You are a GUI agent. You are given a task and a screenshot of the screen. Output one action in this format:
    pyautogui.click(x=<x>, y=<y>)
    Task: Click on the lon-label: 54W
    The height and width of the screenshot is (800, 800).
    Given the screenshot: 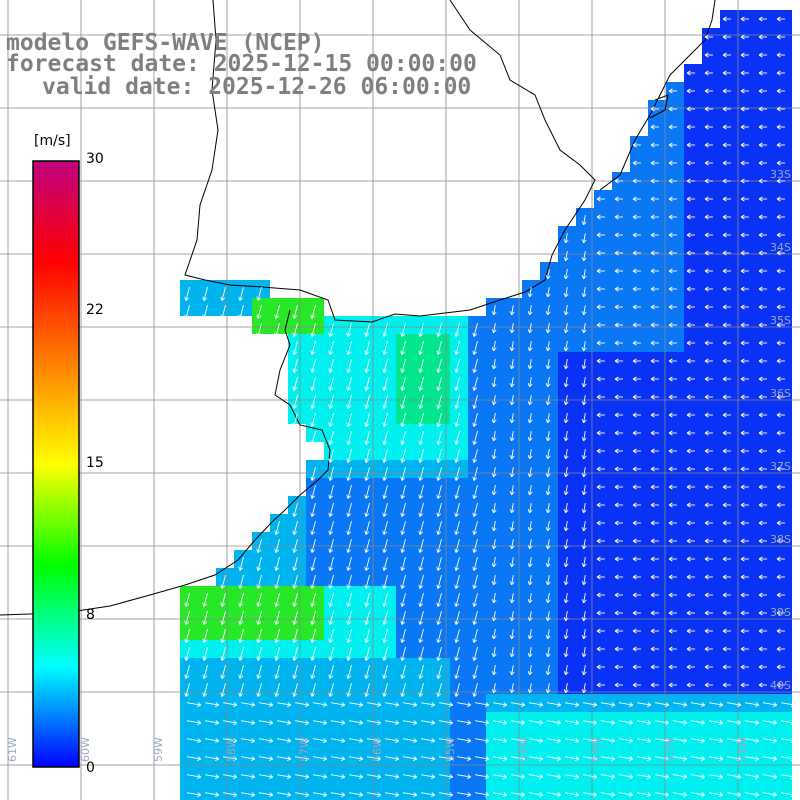 What is the action you would take?
    pyautogui.click(x=523, y=749)
    